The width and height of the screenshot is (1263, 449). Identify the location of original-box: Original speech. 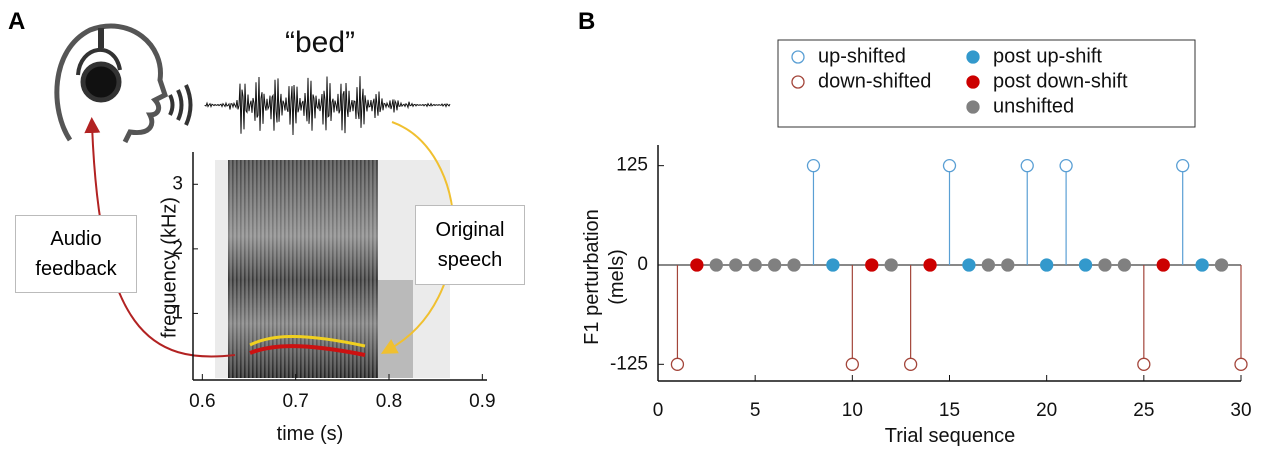
(470, 245).